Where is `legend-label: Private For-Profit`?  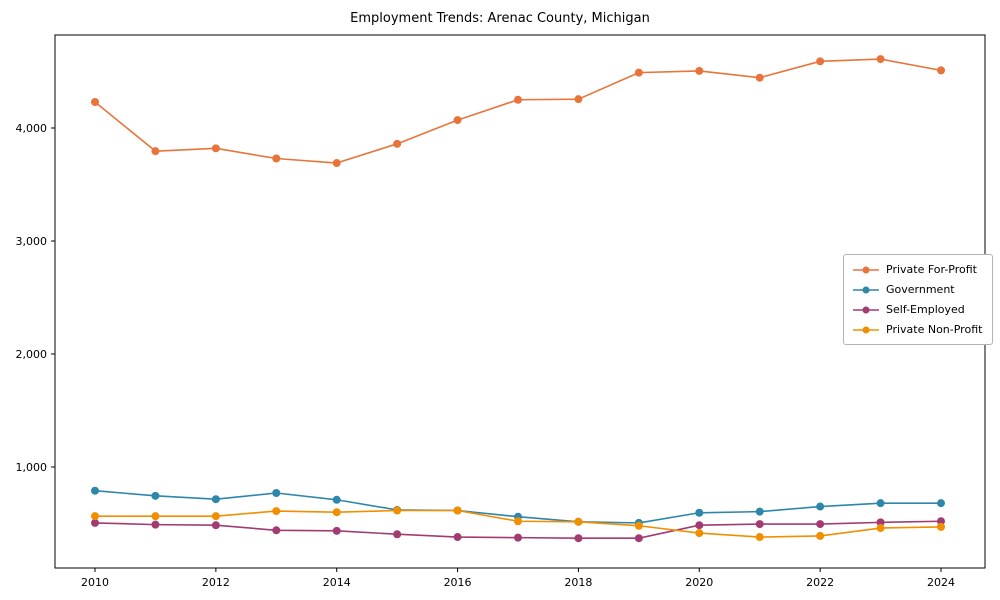
legend-label: Private For-Profit is located at coordinates (931, 269).